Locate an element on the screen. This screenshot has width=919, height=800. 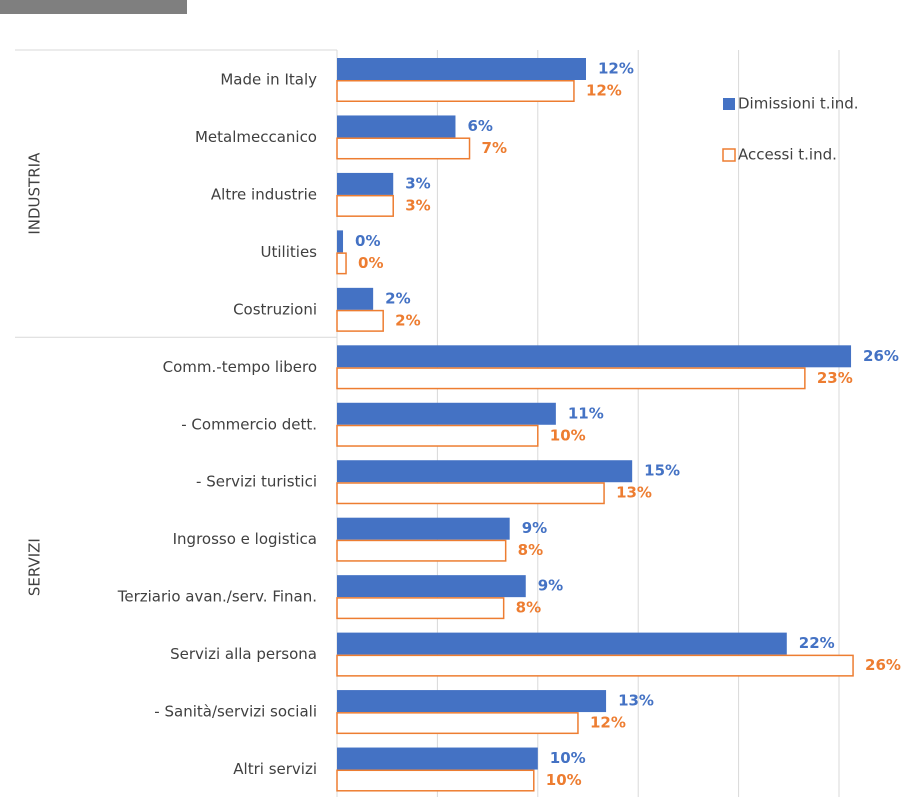
y-tick-label: Comm.-tempo libero is located at coordinates (240, 367).